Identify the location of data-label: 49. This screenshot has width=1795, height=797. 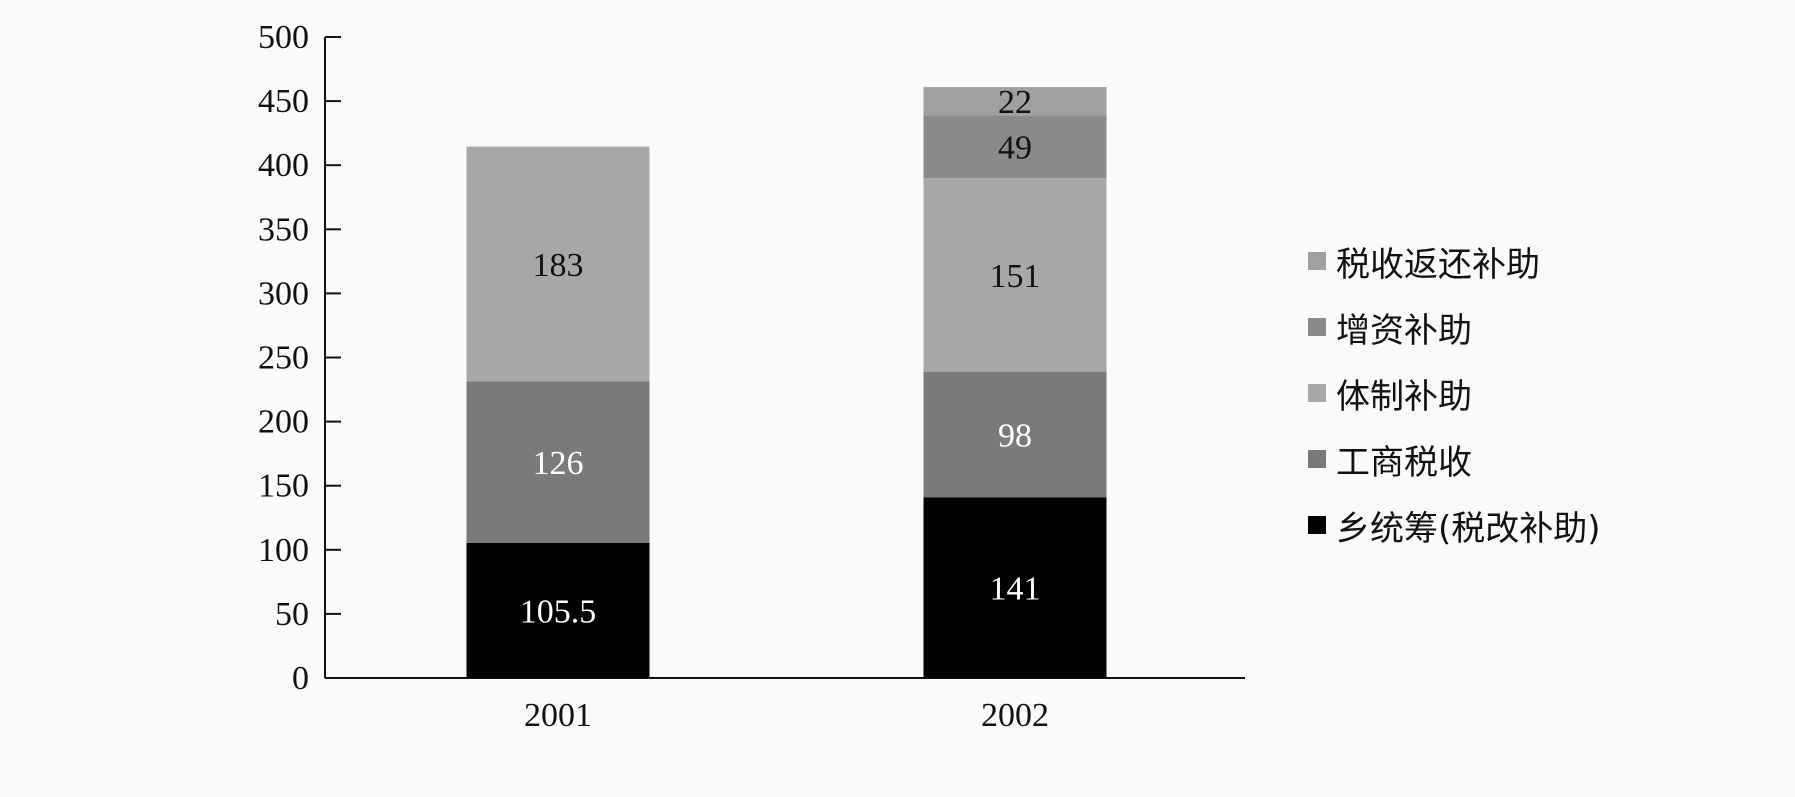
(1015, 148).